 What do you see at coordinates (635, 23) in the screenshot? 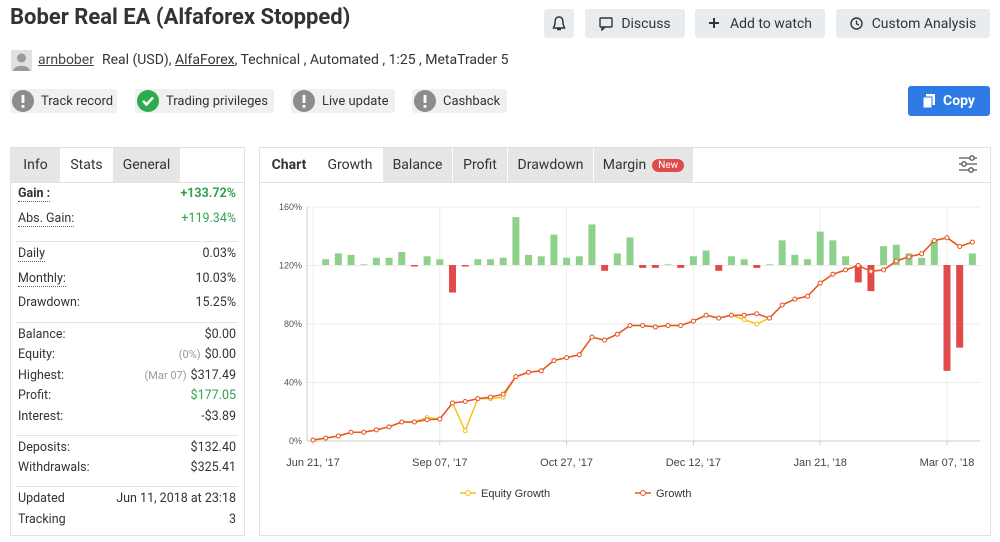
I see `header-button: Discuss` at bounding box center [635, 23].